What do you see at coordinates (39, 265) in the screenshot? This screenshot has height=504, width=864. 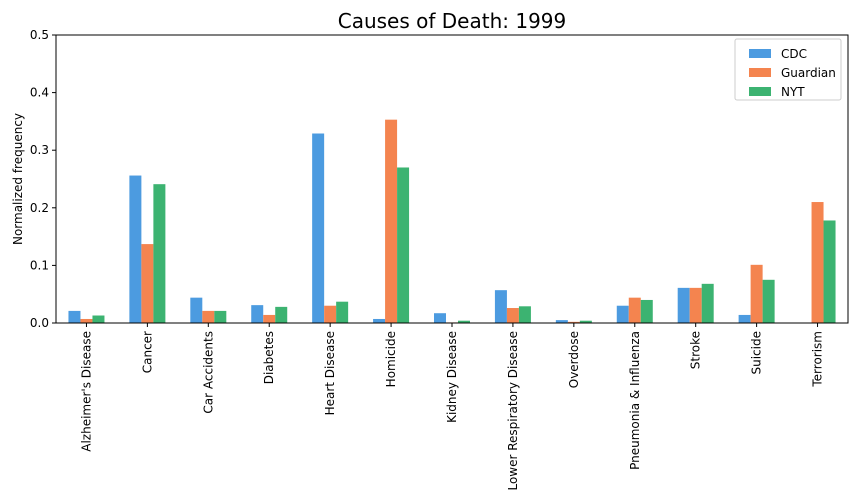 I see `y-tick-label: 0.1` at bounding box center [39, 265].